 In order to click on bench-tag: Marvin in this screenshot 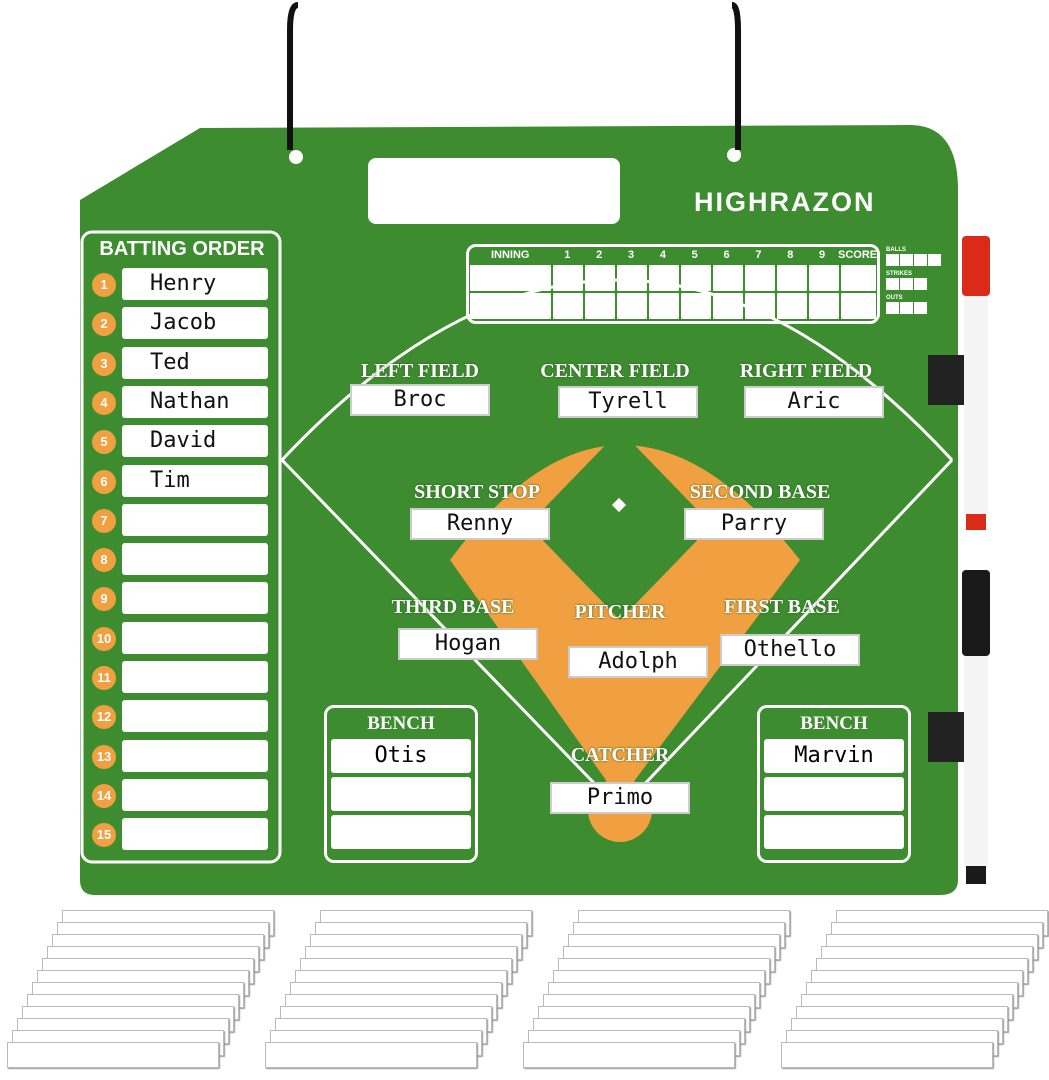, I will do `click(834, 756)`.